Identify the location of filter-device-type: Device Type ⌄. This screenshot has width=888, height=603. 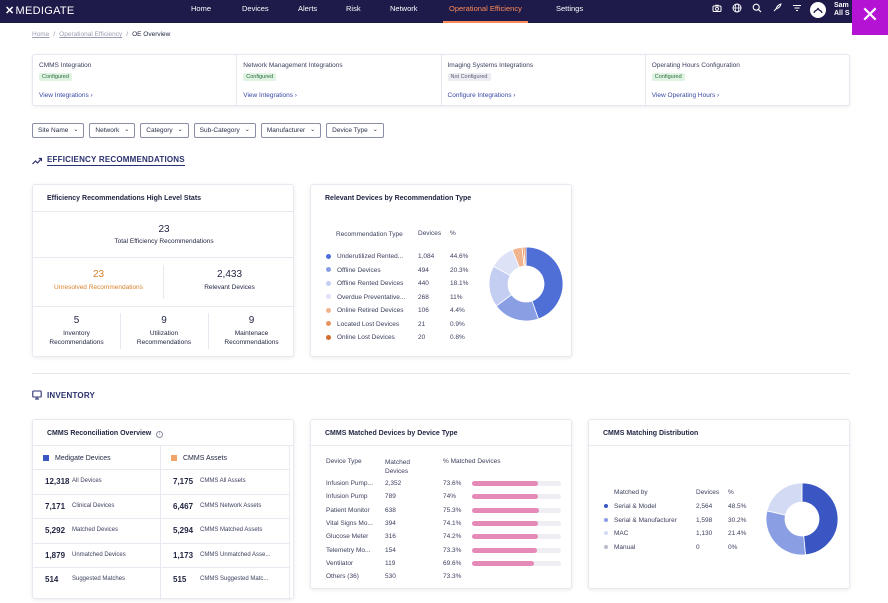
(355, 130).